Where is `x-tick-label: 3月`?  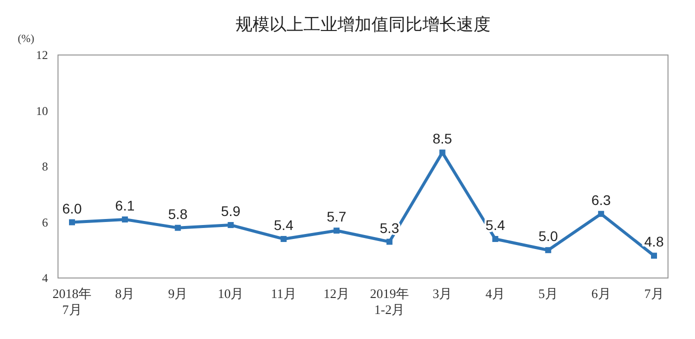 x-tick-label: 3月 is located at coordinates (442, 293).